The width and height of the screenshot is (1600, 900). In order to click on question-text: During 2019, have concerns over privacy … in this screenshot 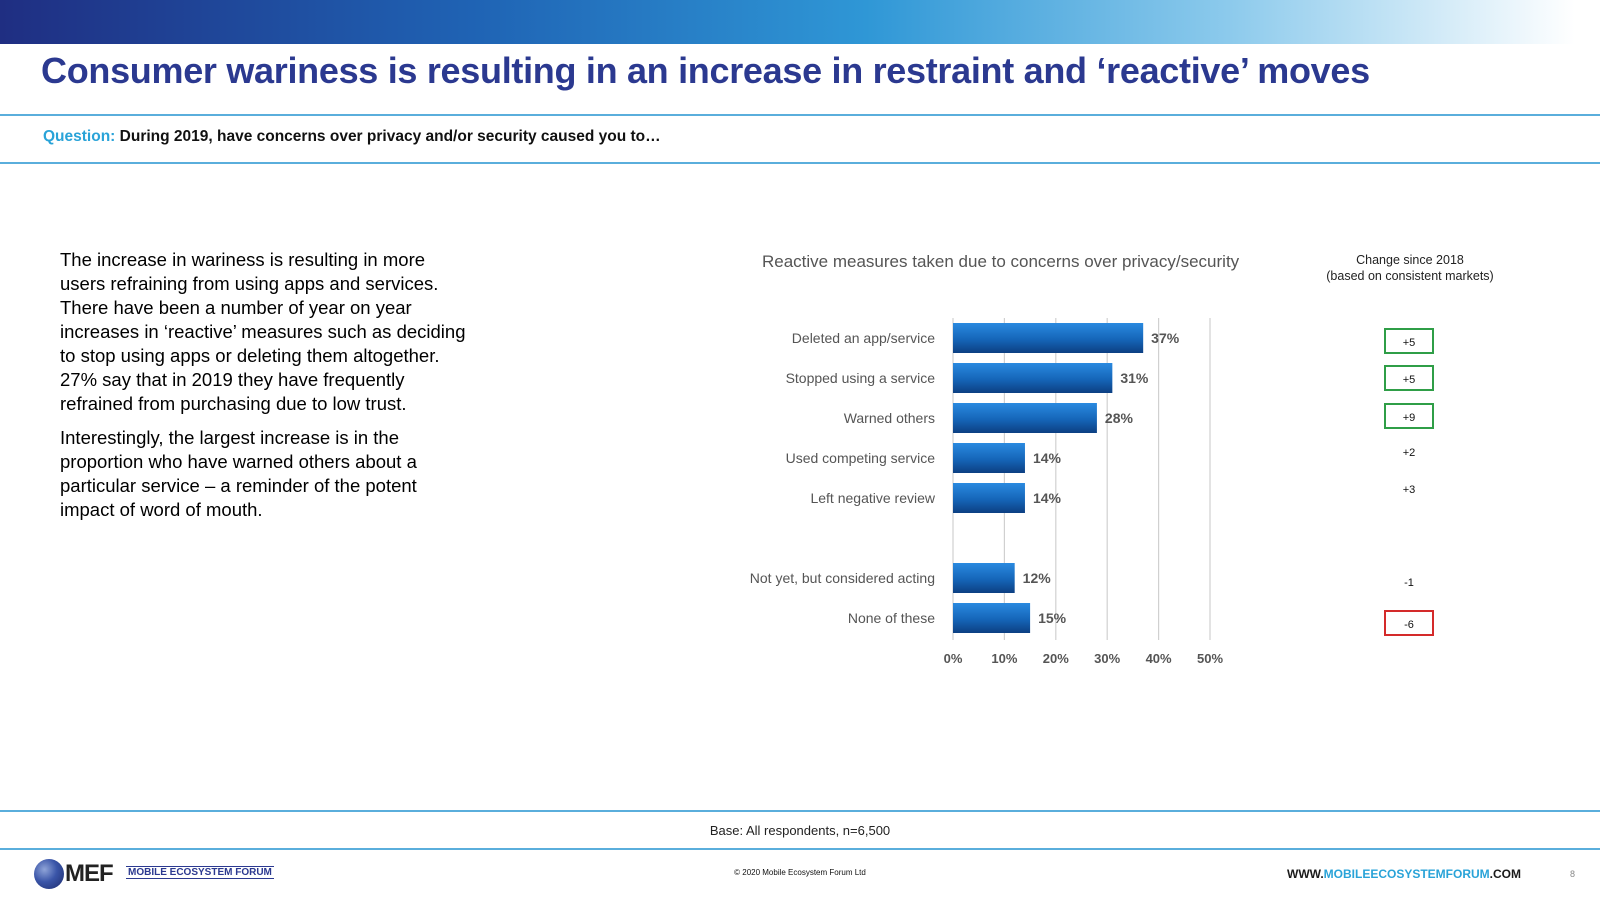, I will do `click(390, 136)`.